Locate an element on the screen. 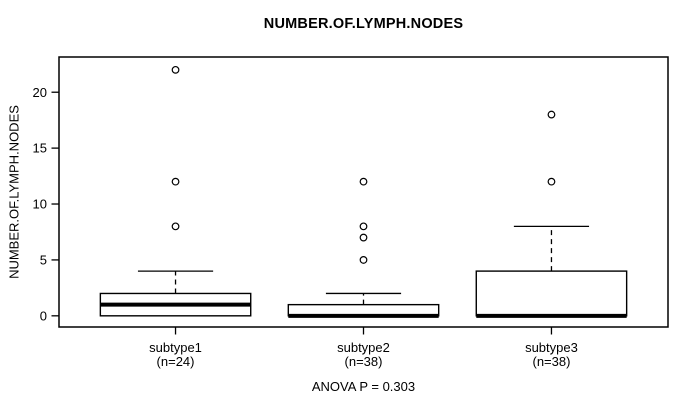 This screenshot has height=400, width=700. y-tick-label: 20 is located at coordinates (40, 92).